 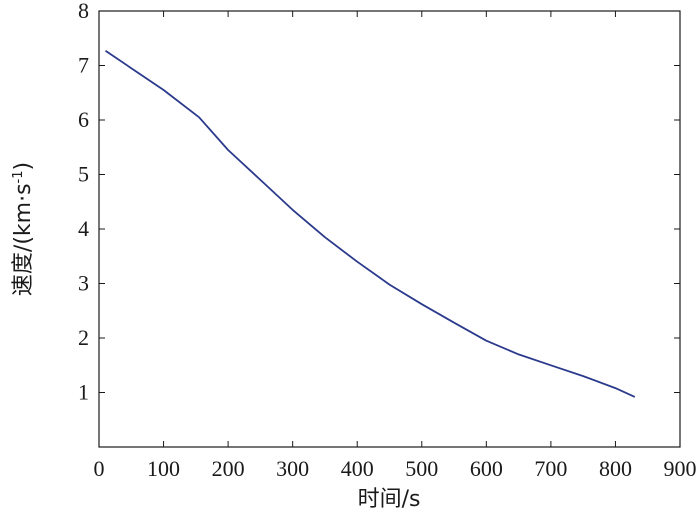 What do you see at coordinates (615, 468) in the screenshot?
I see `x-tick-label: 800` at bounding box center [615, 468].